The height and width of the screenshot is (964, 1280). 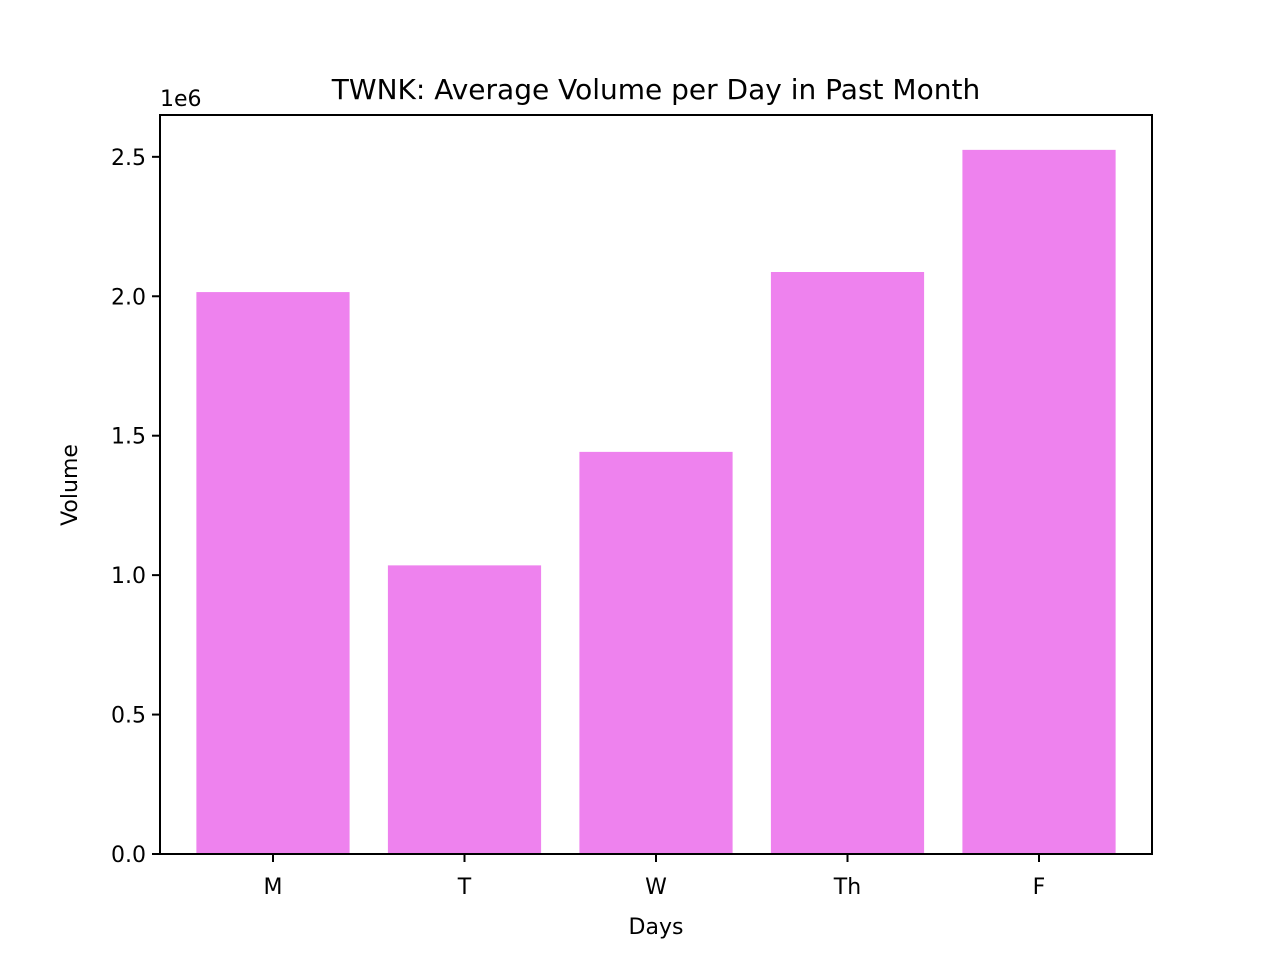 I want to click on y-tick-label: 1.5, so click(x=128, y=437).